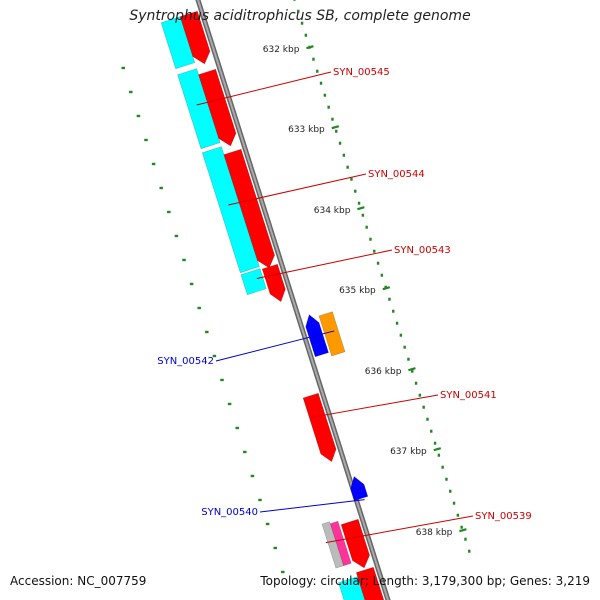 Image resolution: width=600 pixels, height=600 pixels. Describe the element at coordinates (468, 395) in the screenshot. I see `gene-label: SYN_00541` at that location.